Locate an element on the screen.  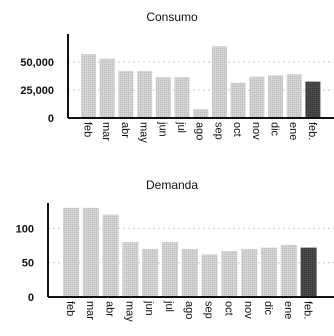
chart-title: Demanda is located at coordinates (172, 185).